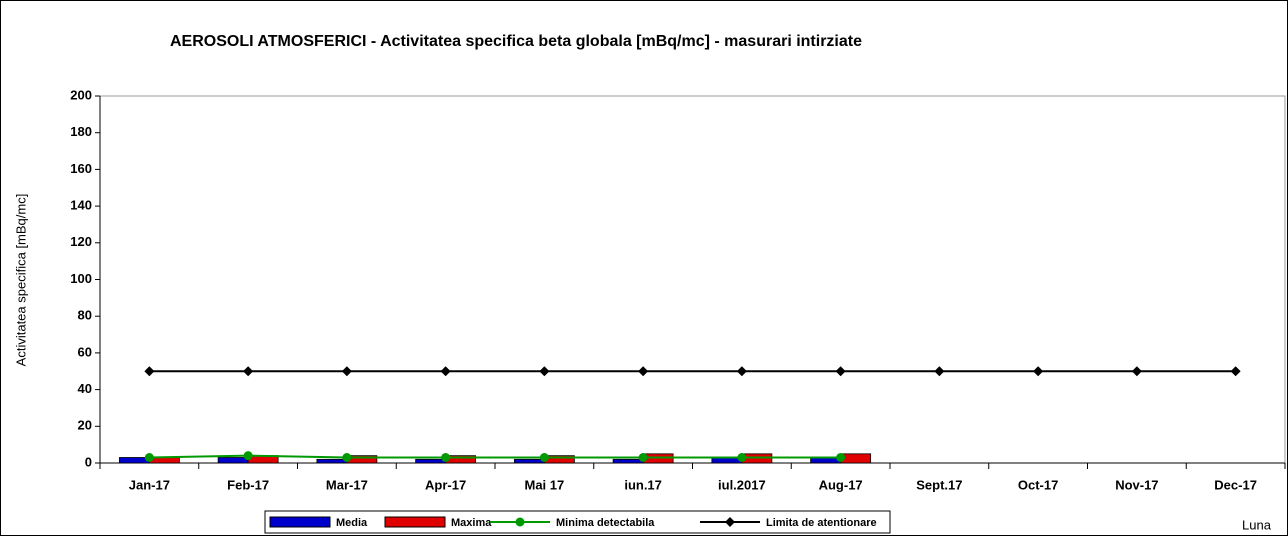 This screenshot has height=536, width=1288. Describe the element at coordinates (352, 523) in the screenshot. I see `legend-label: Media` at that location.